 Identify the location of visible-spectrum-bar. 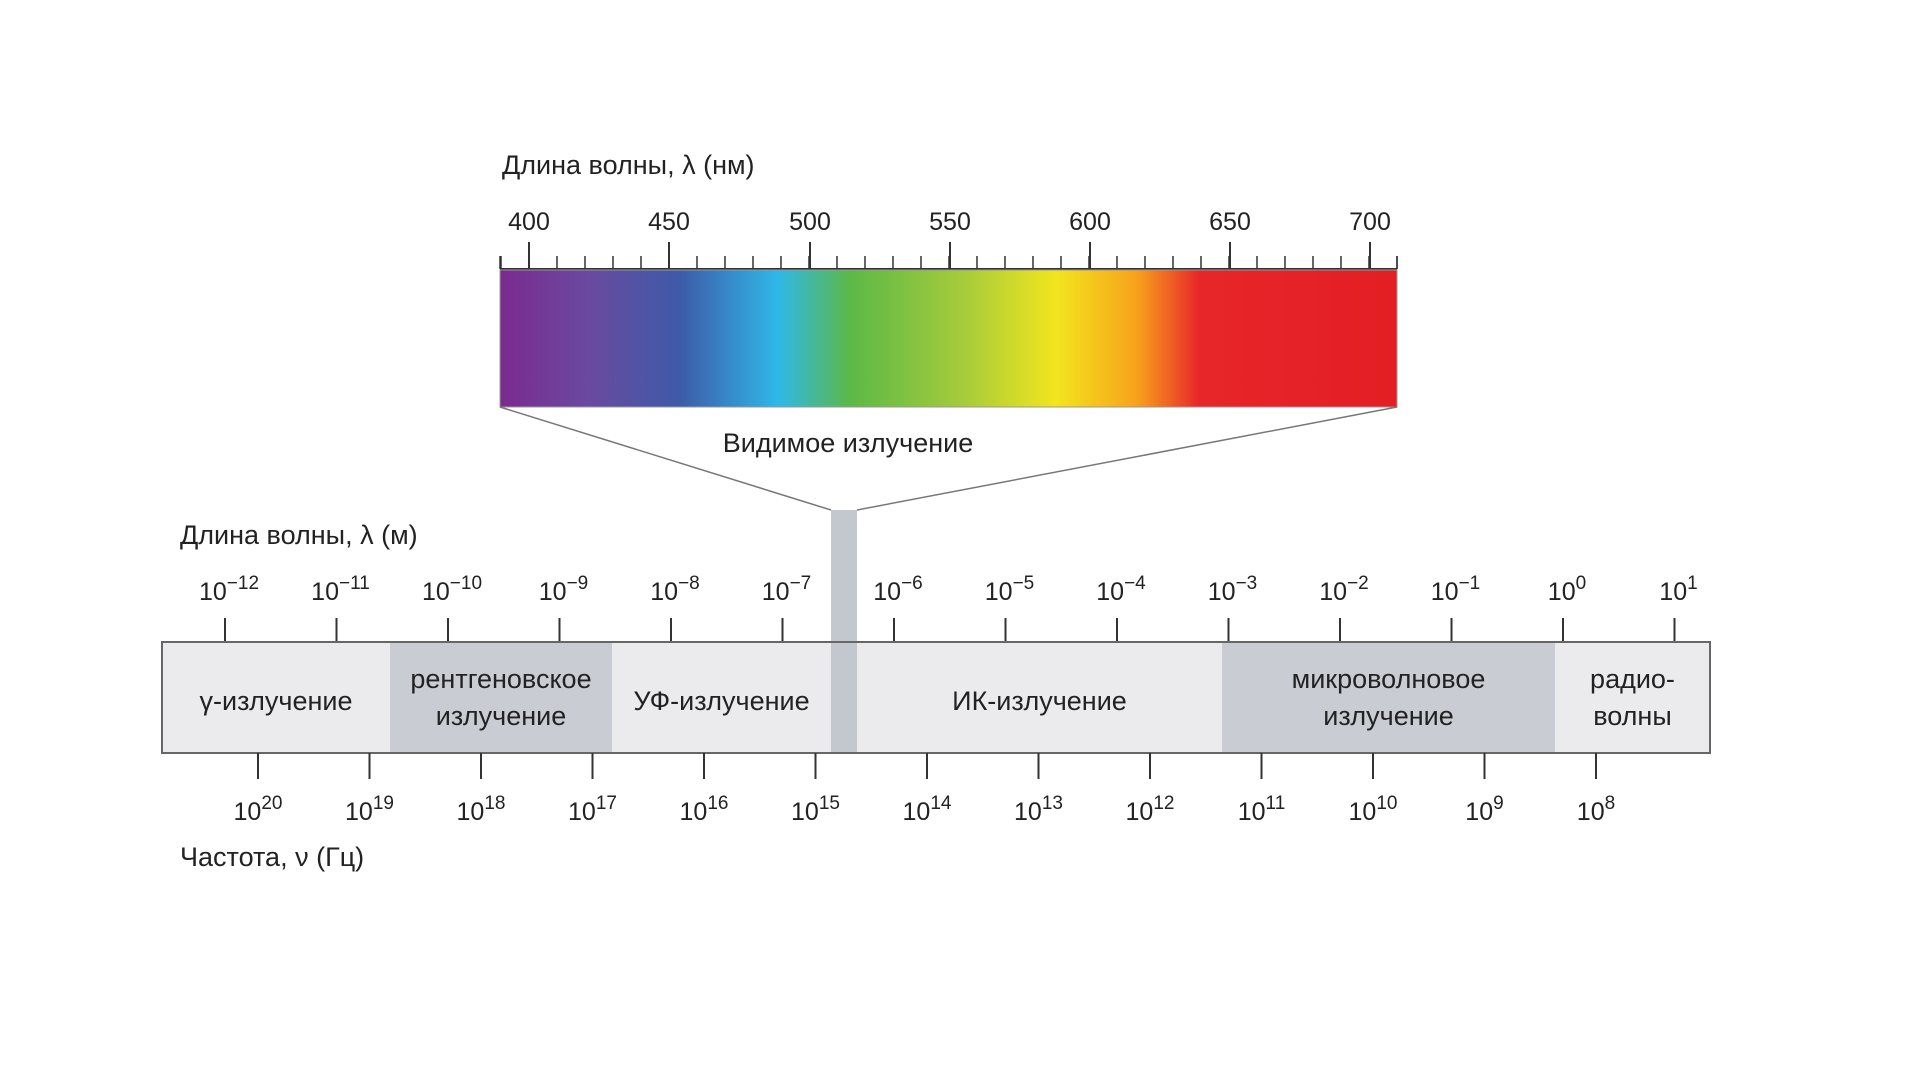
(948, 338).